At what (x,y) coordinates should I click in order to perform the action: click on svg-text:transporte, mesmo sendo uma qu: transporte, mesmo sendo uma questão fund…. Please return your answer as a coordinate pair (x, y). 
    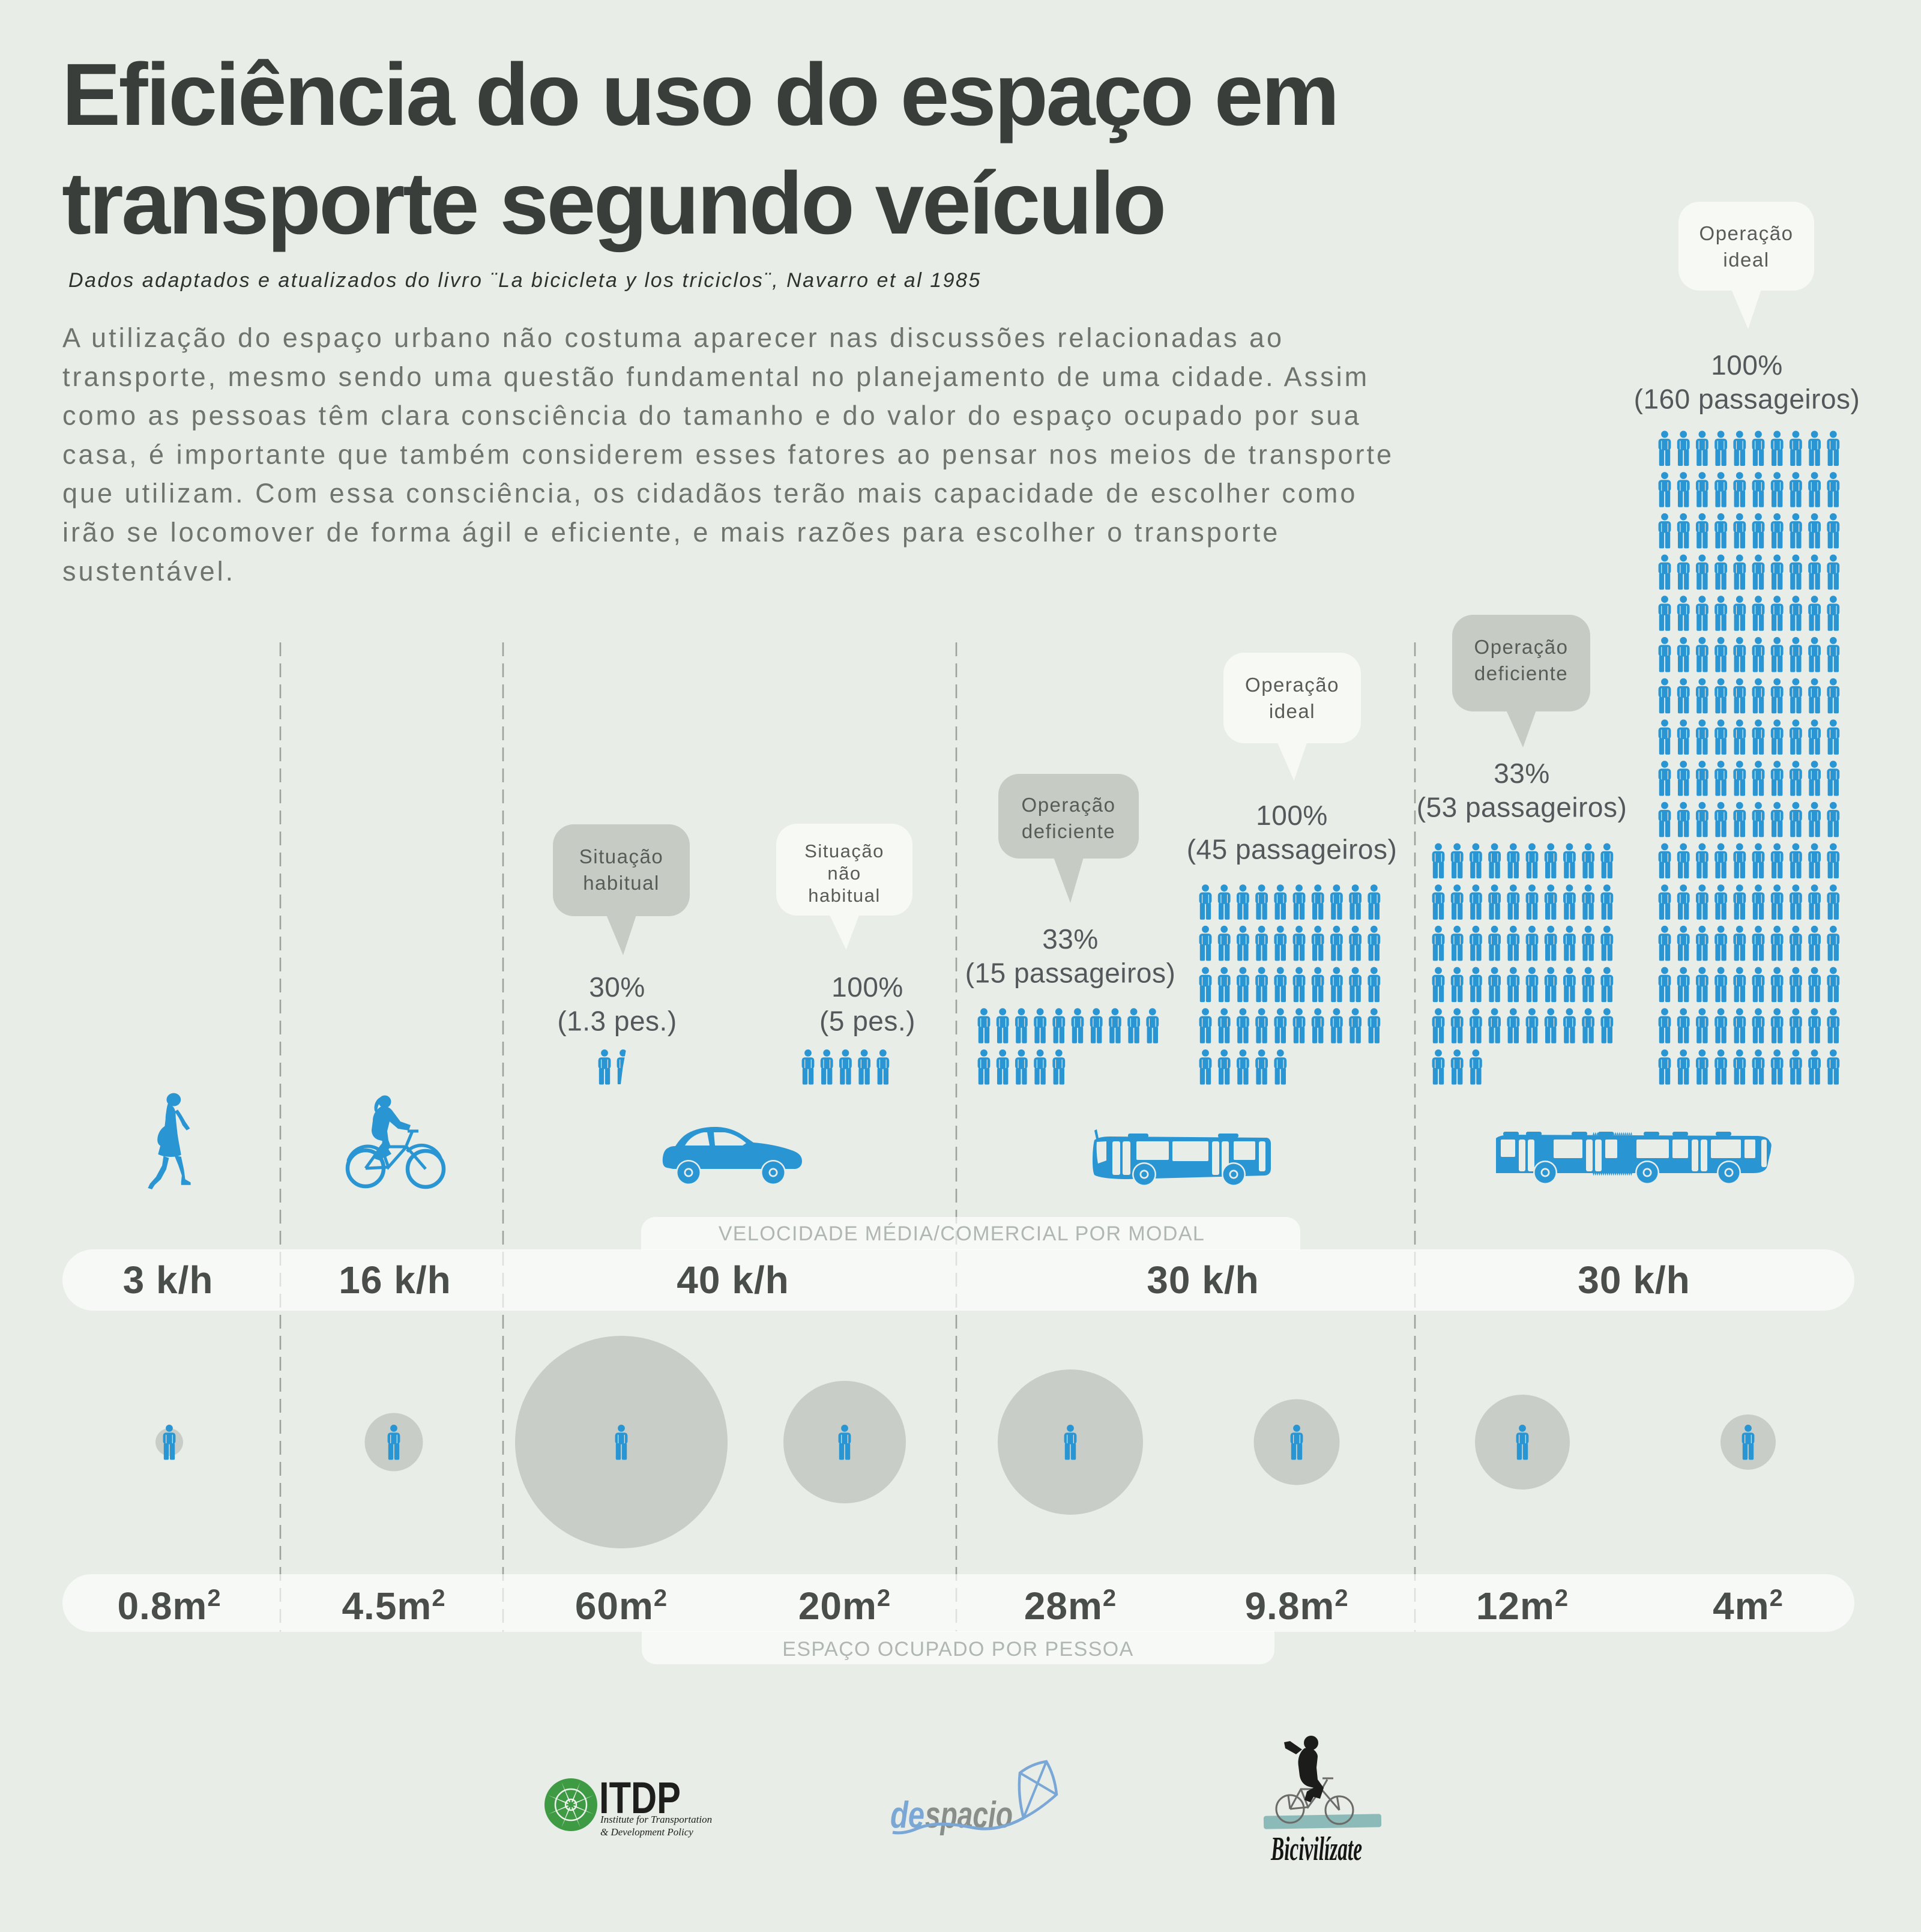
    Looking at the image, I should click on (715, 376).